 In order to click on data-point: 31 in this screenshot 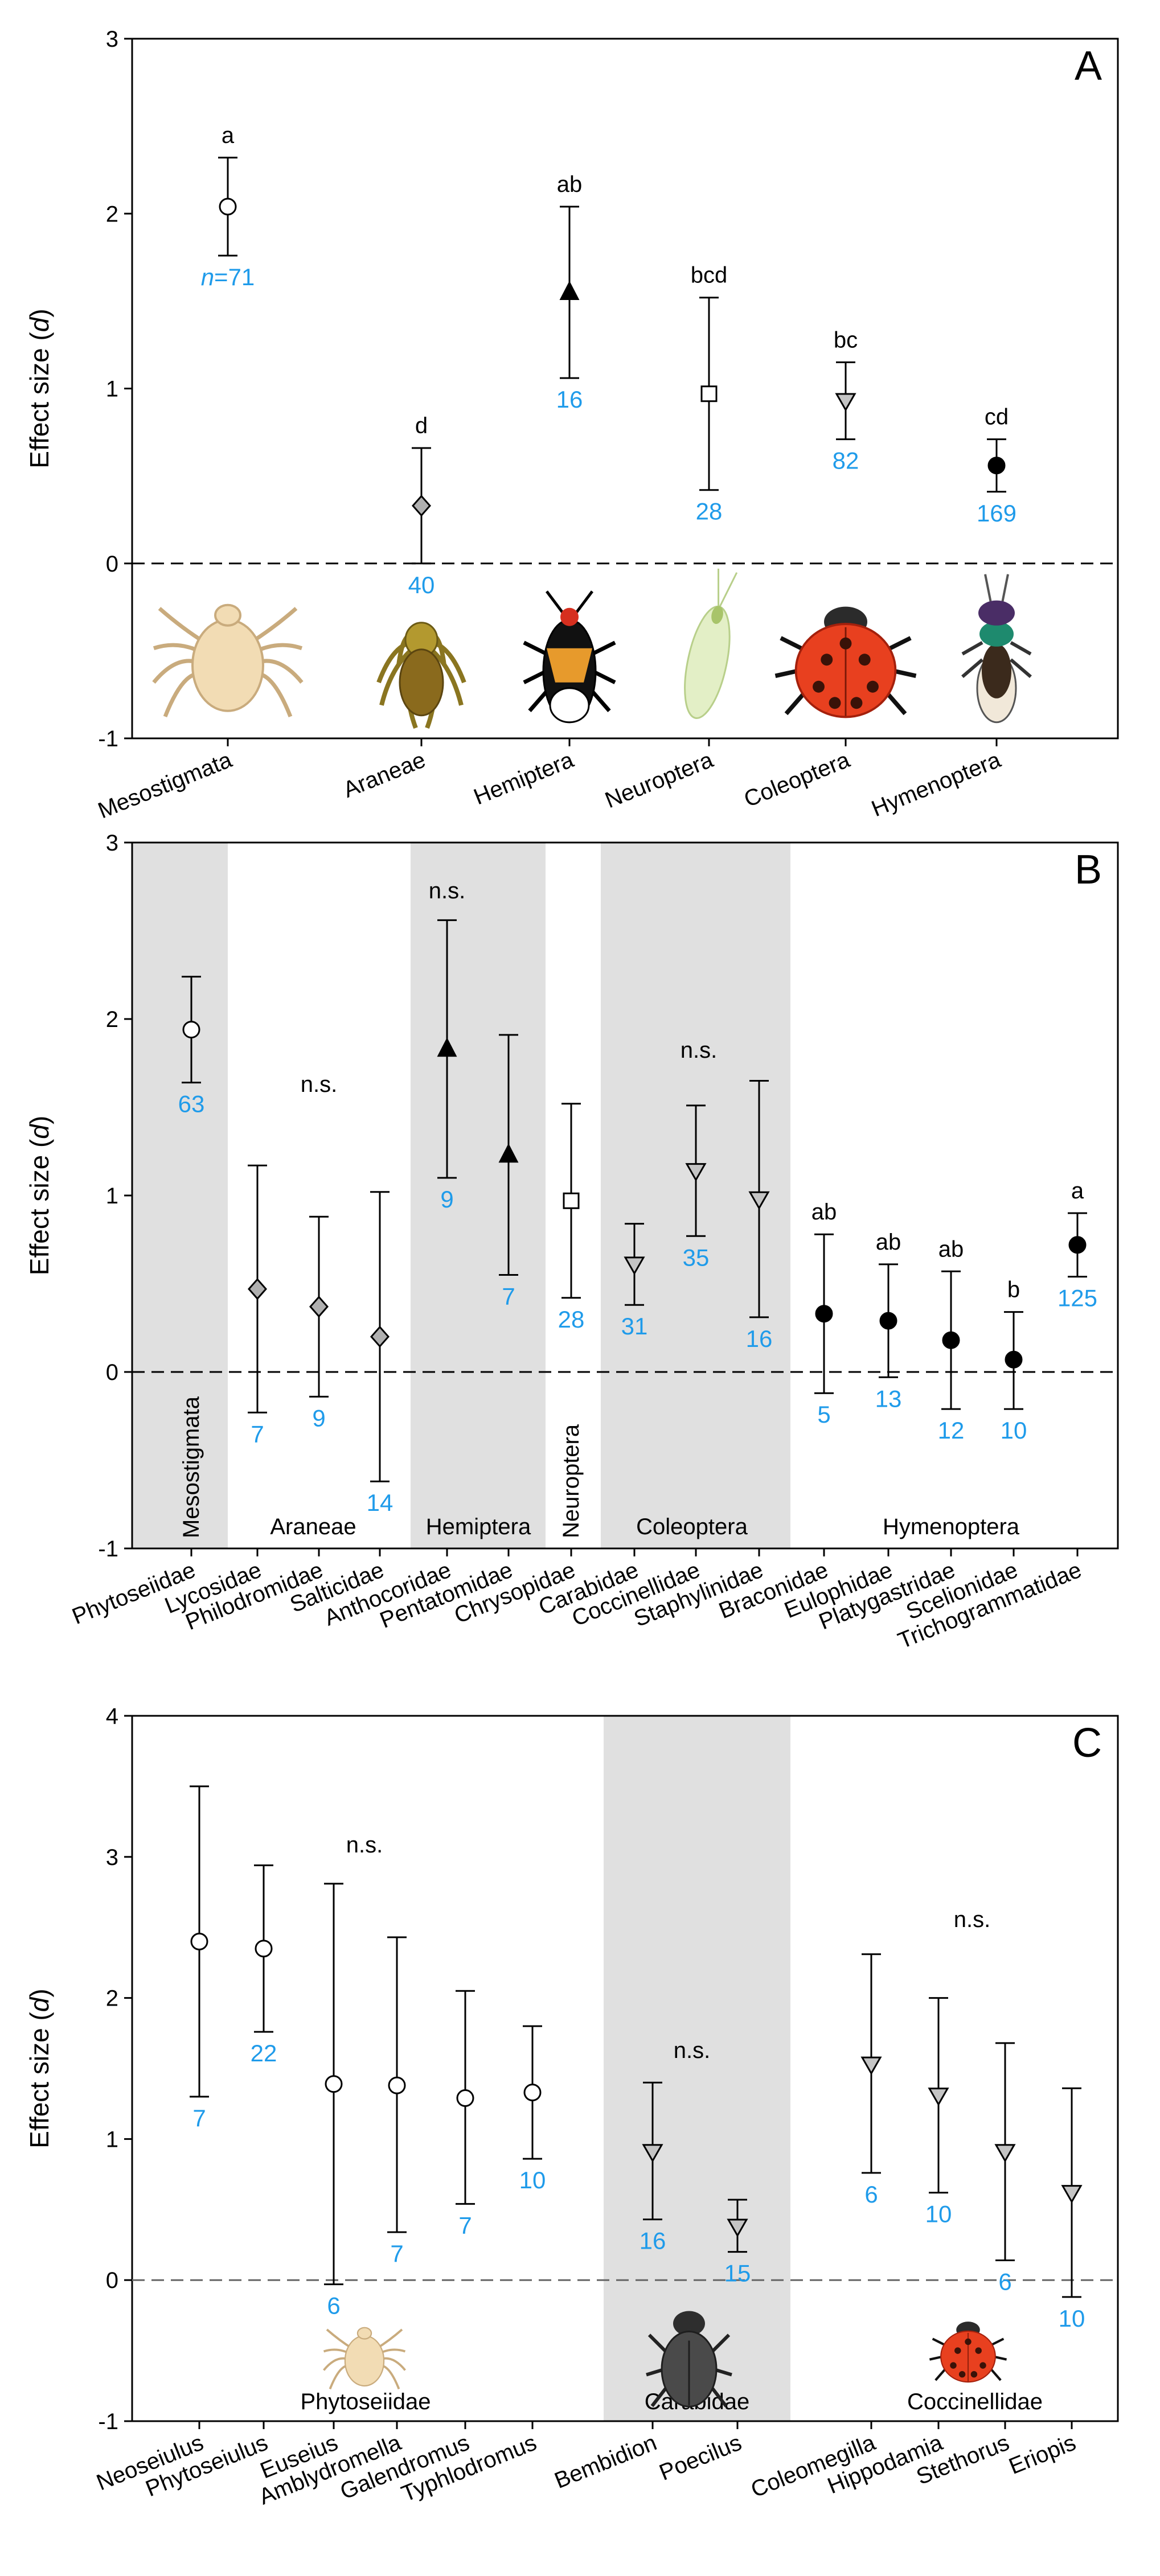, I will do `click(634, 1281)`.